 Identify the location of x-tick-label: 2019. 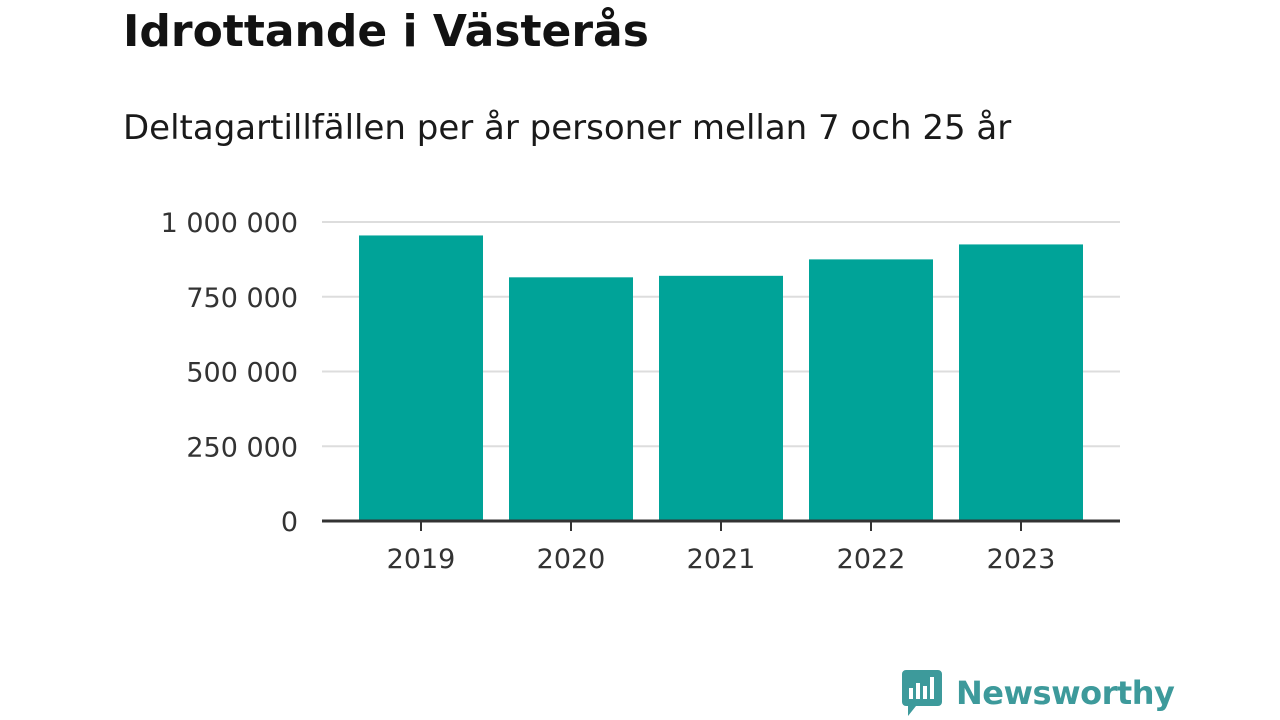
(421, 559).